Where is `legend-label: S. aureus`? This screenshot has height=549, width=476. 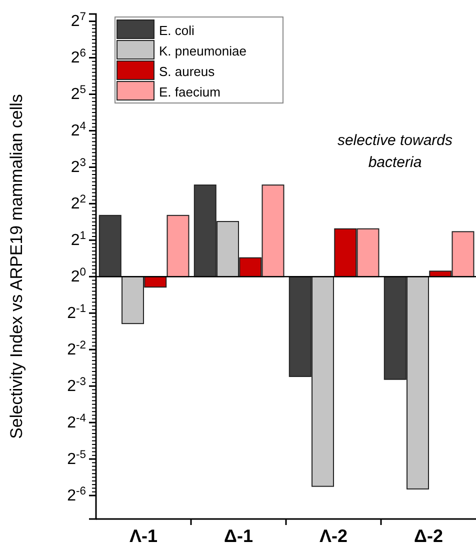 legend-label: S. aureus is located at coordinates (187, 71).